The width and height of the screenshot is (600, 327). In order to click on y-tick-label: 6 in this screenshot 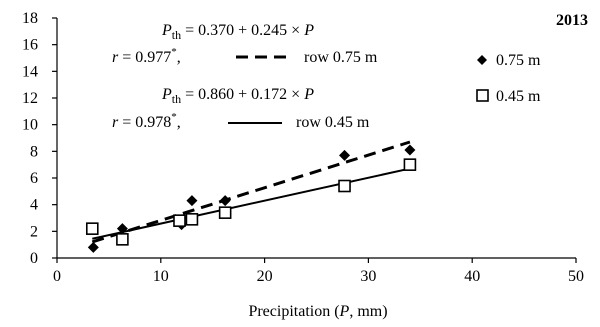, I will do `click(34, 178)`.